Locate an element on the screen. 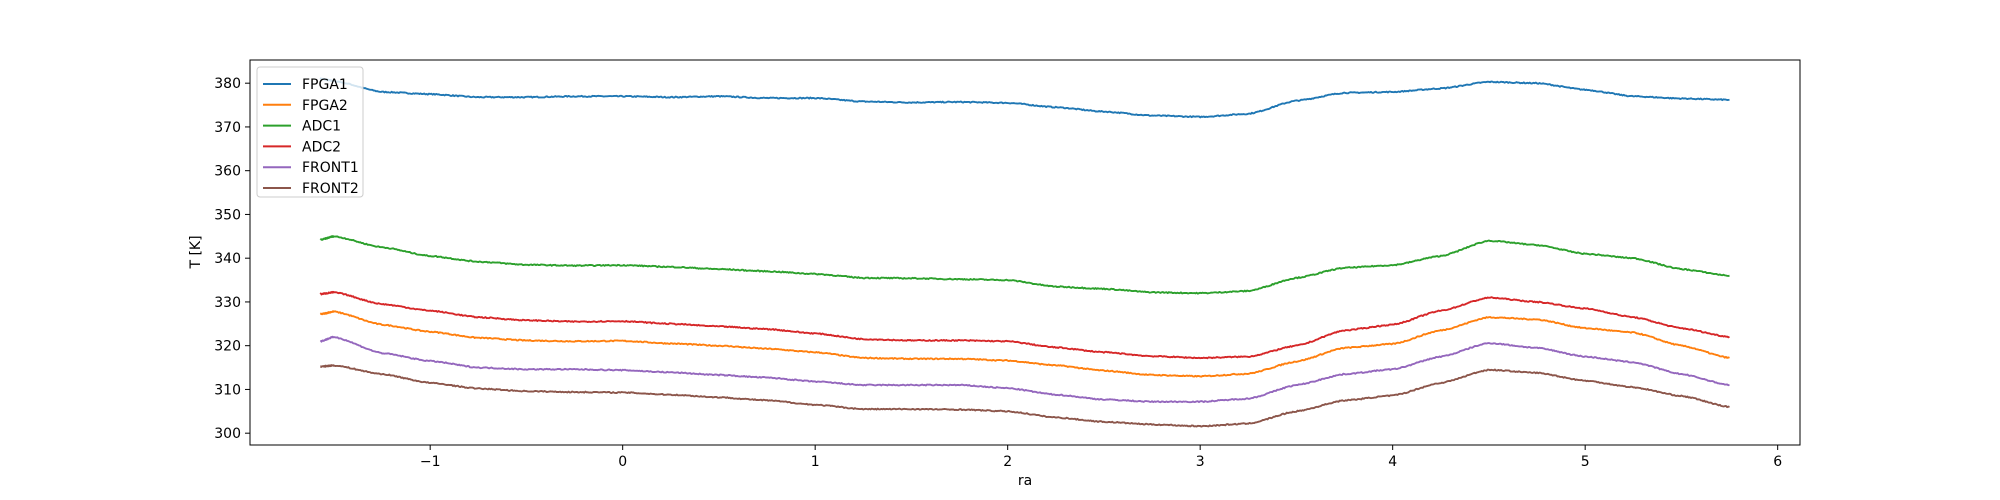 This screenshot has height=500, width=2000. legend: FPGA1 FPGA2 ADC1 ADC2 FRONT1 FRONT2 is located at coordinates (310, 132).